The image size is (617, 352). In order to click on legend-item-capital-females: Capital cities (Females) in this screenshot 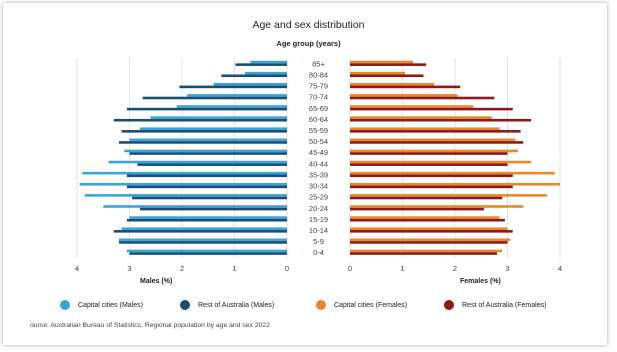, I will do `click(361, 305)`.